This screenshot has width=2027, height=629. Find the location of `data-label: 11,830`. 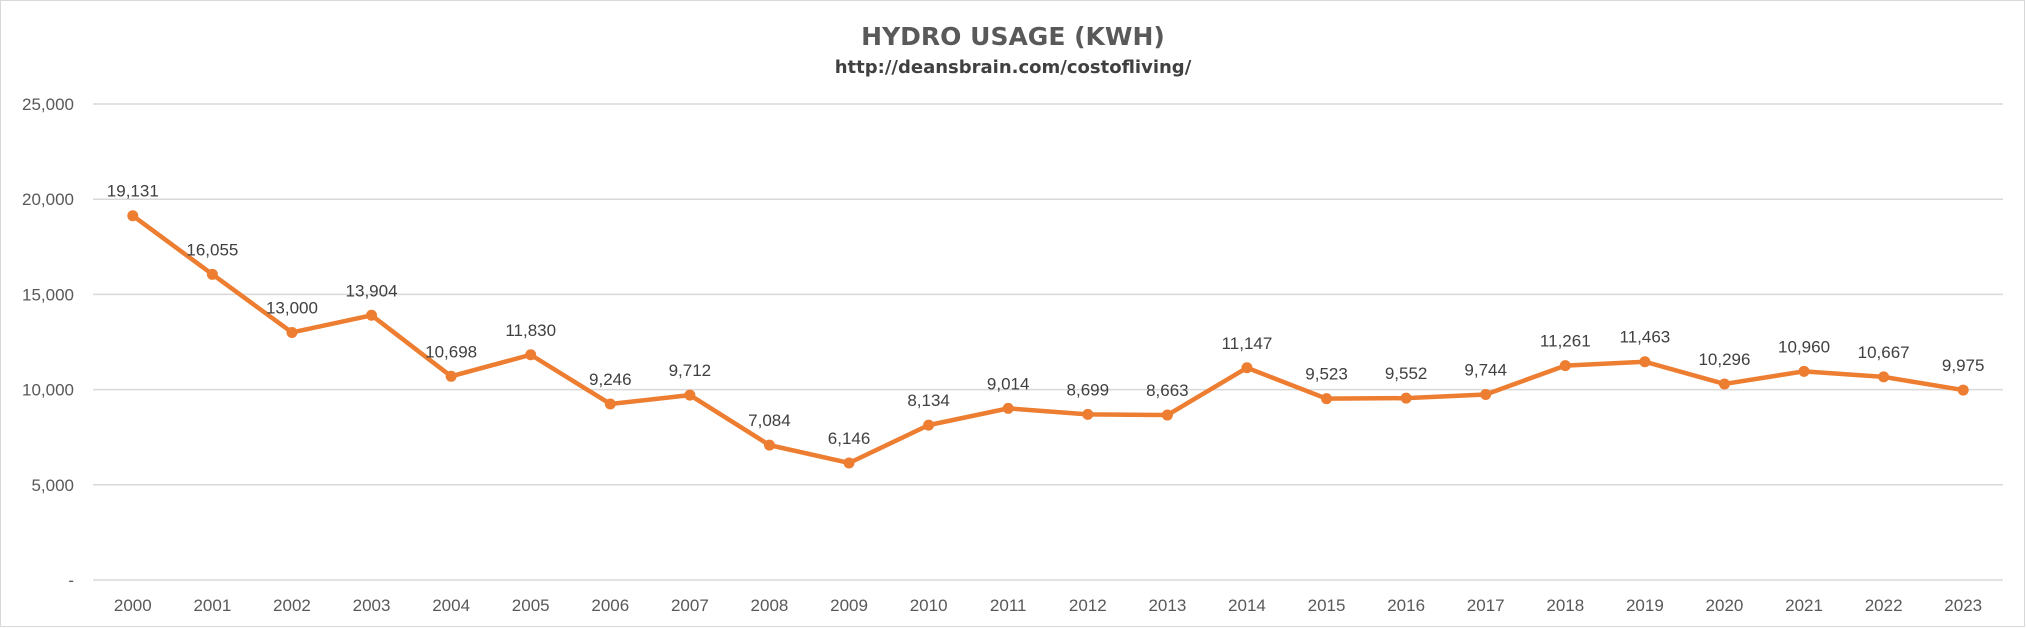

data-label: 11,830 is located at coordinates (530, 330).